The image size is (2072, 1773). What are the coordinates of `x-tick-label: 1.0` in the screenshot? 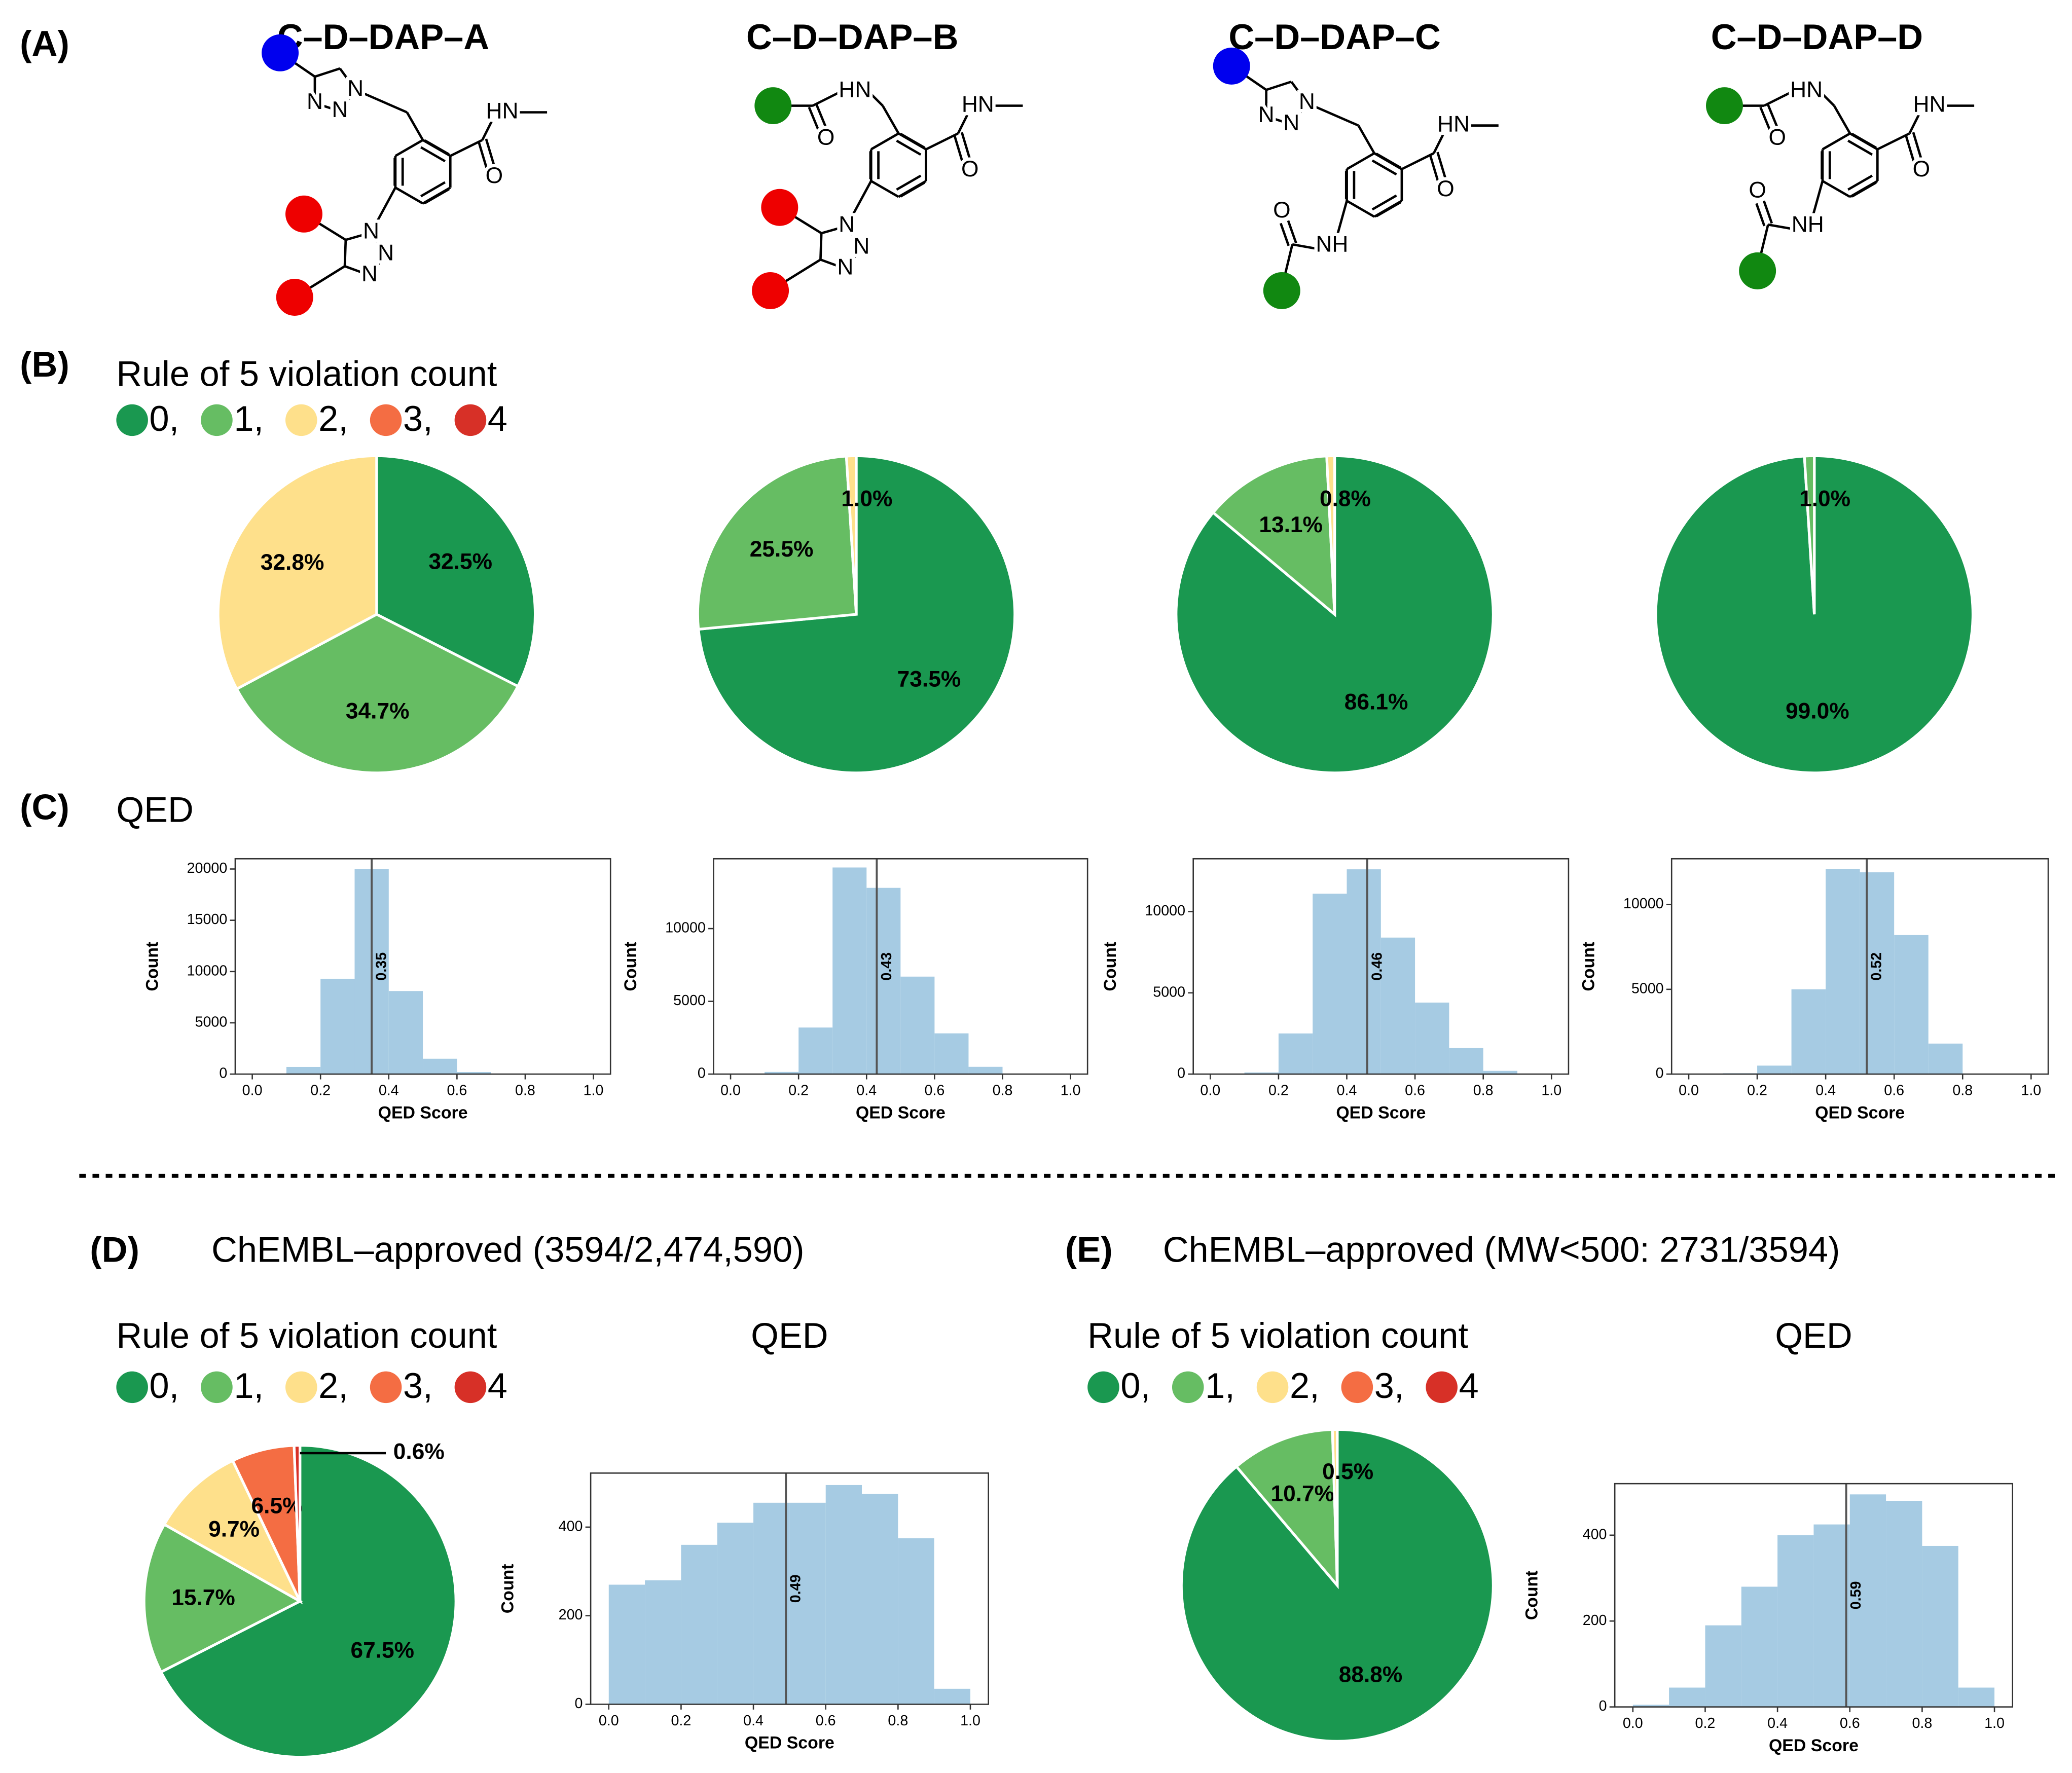 It's located at (594, 1091).